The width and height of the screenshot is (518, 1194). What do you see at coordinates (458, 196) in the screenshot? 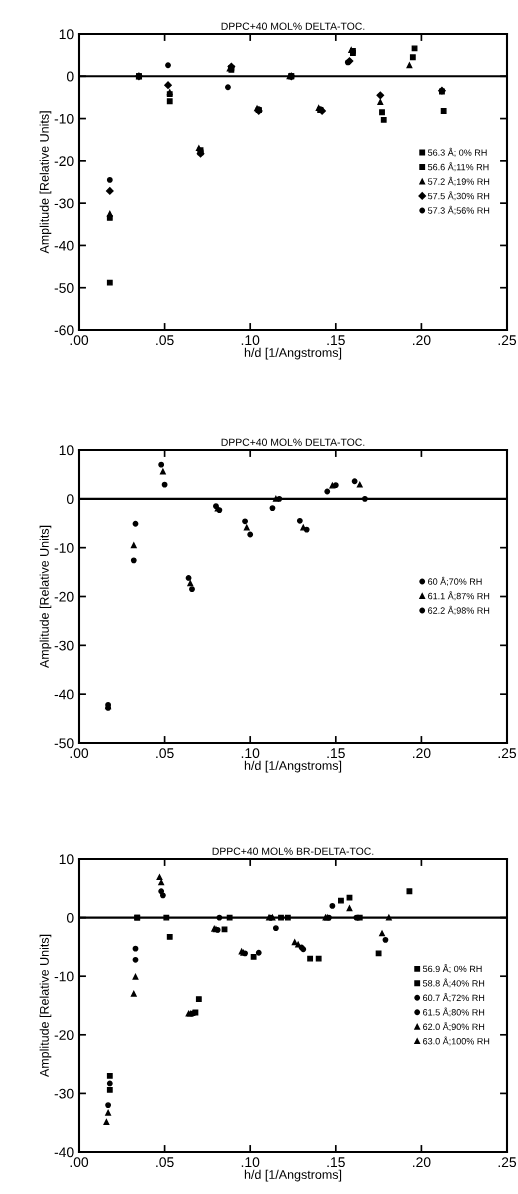
I see `legend-label: 57.5 Å;30% RH` at bounding box center [458, 196].